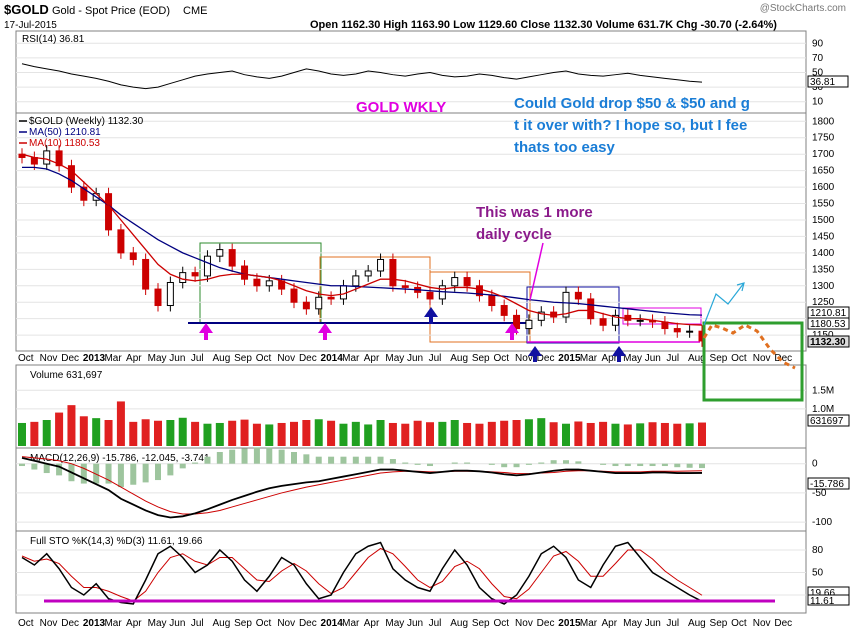 Image resolution: width=851 pixels, height=639 pixels. What do you see at coordinates (823, 236) in the screenshot?
I see `price-tick-label: 1450` at bounding box center [823, 236].